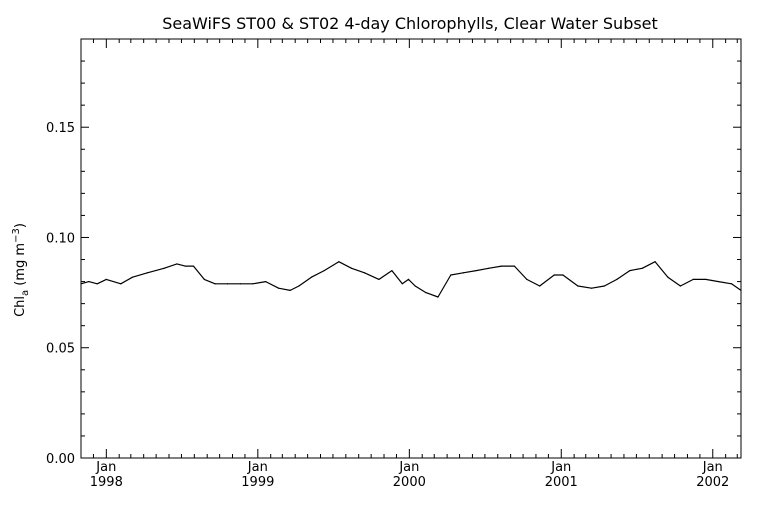 The image size is (768, 512). What do you see at coordinates (561, 482) in the screenshot?
I see `x-tick-year-label: 2001` at bounding box center [561, 482].